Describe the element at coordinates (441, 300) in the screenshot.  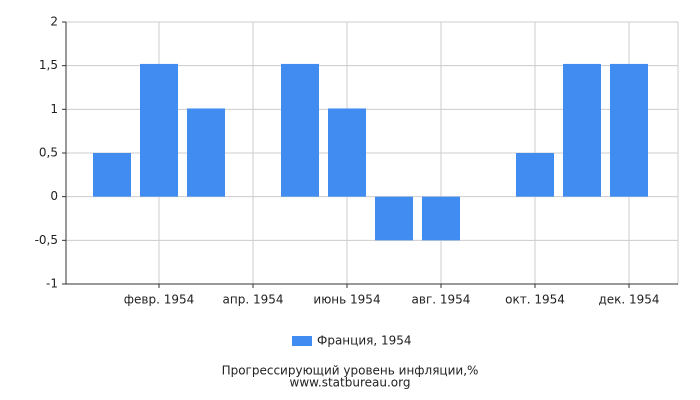
I see `x-tick-label: авг. 1954` at that location.